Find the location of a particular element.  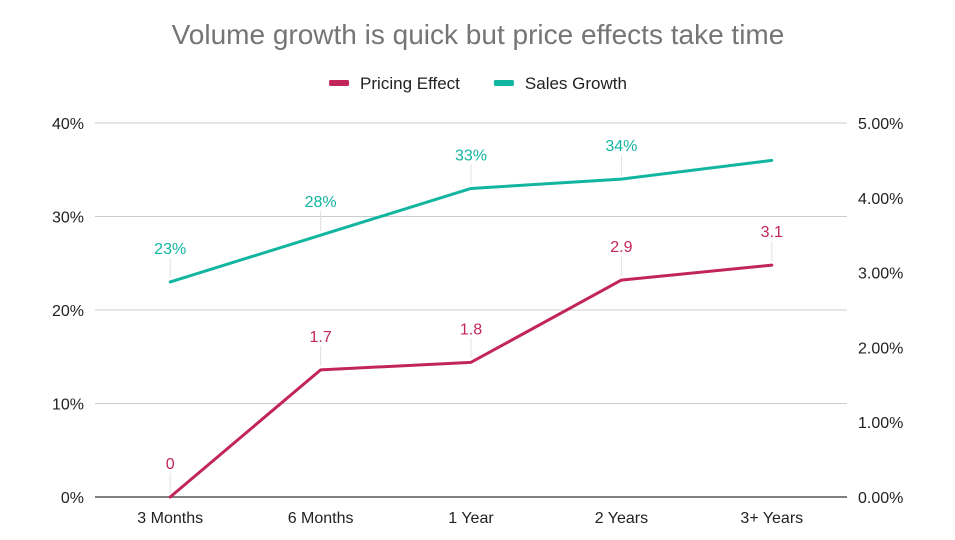

left-axis-tick-label: 30% is located at coordinates (68, 218).